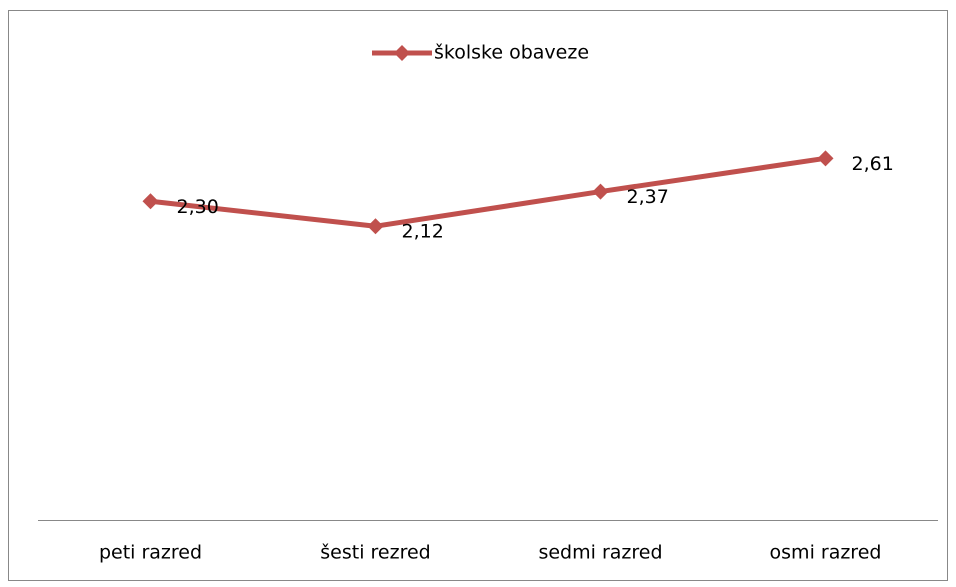 This screenshot has width=956, height=587. Describe the element at coordinates (402, 53) in the screenshot. I see `legend-marker` at that location.